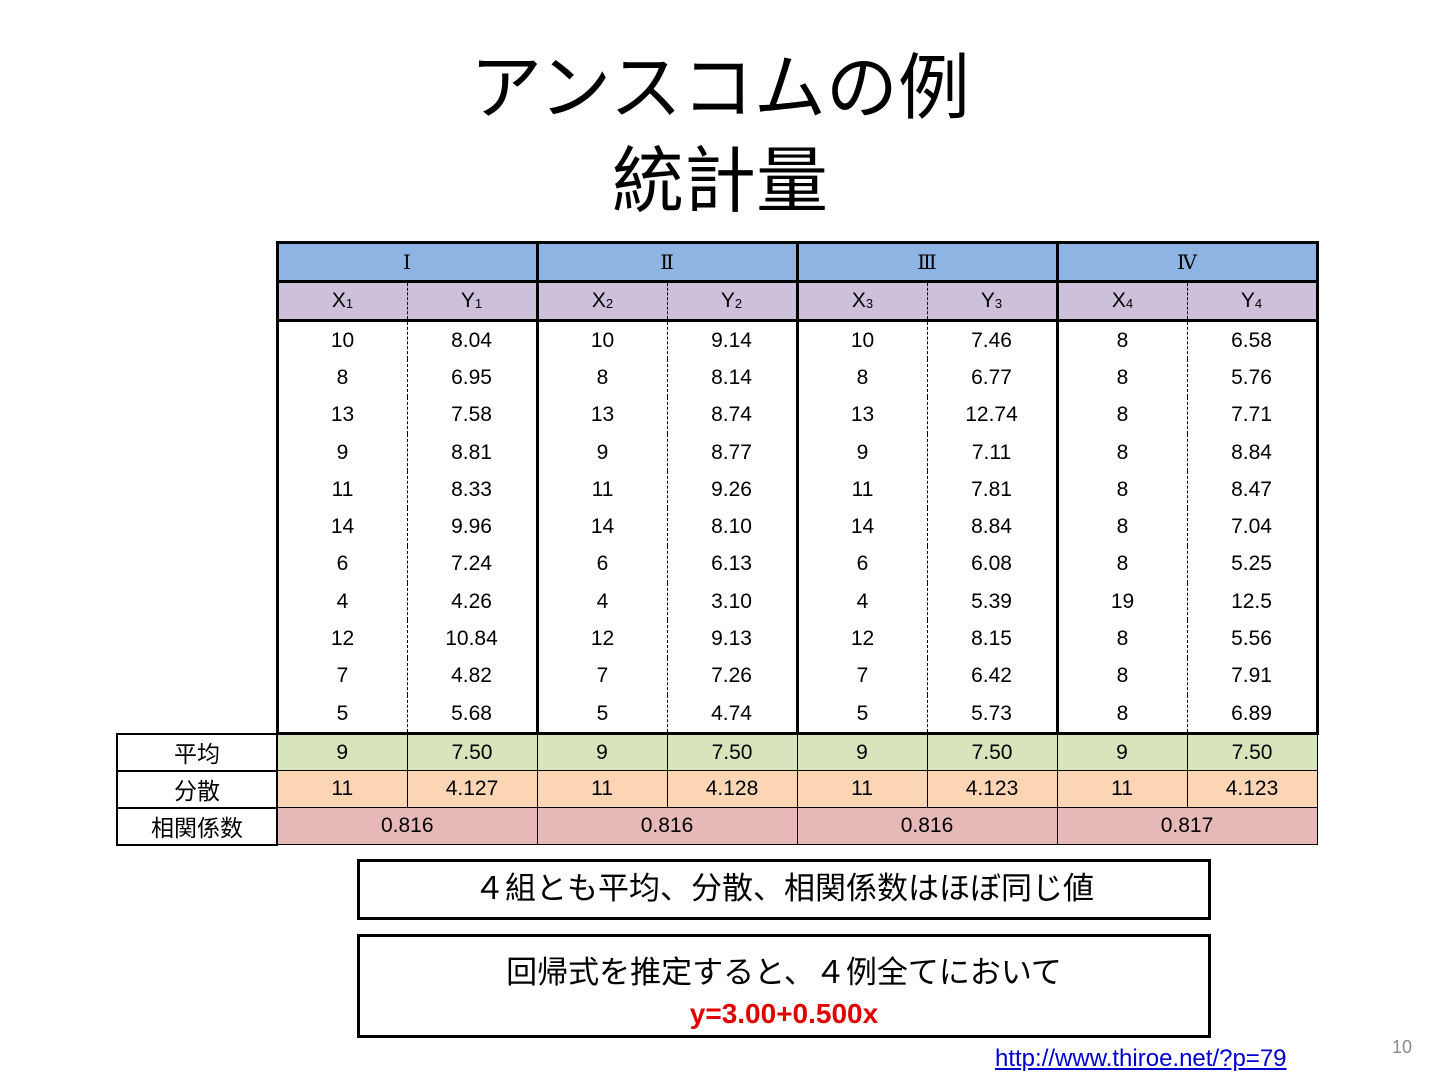  Describe the element at coordinates (197, 752) in the screenshot. I see `mean-label: 平均` at that location.